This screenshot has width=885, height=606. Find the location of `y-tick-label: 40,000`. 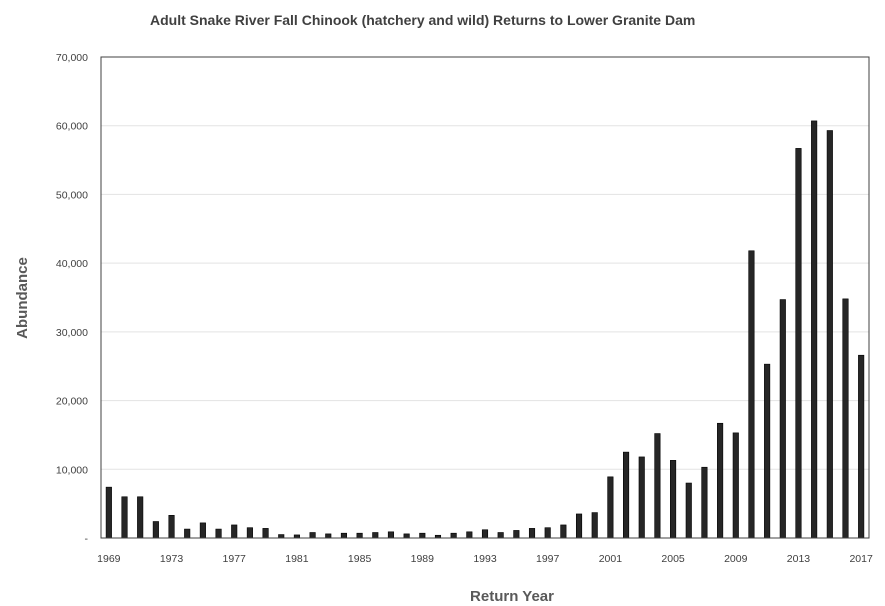

y-tick-label: 40,000 is located at coordinates (72, 264).